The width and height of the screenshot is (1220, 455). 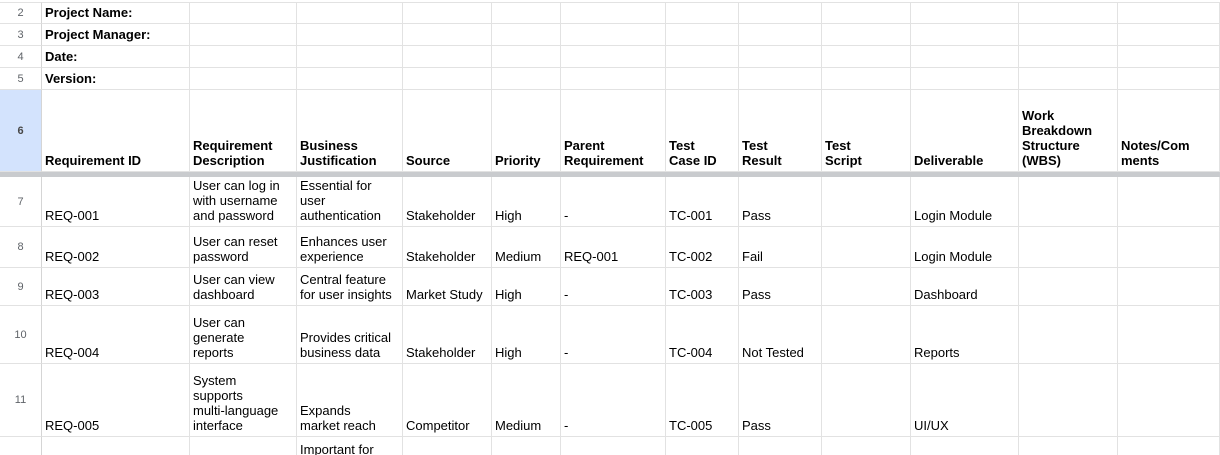 What do you see at coordinates (702, 247) in the screenshot?
I see `cell-r8-c6: TC-002` at bounding box center [702, 247].